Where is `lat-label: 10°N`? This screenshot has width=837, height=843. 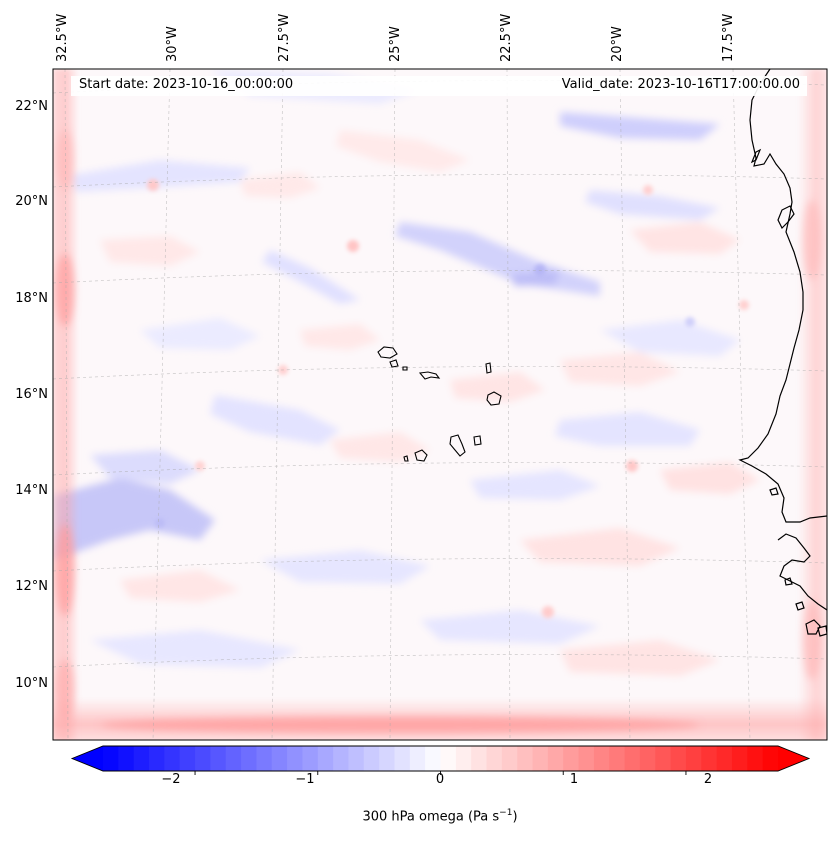
lat-label: 10°N is located at coordinates (31, 683).